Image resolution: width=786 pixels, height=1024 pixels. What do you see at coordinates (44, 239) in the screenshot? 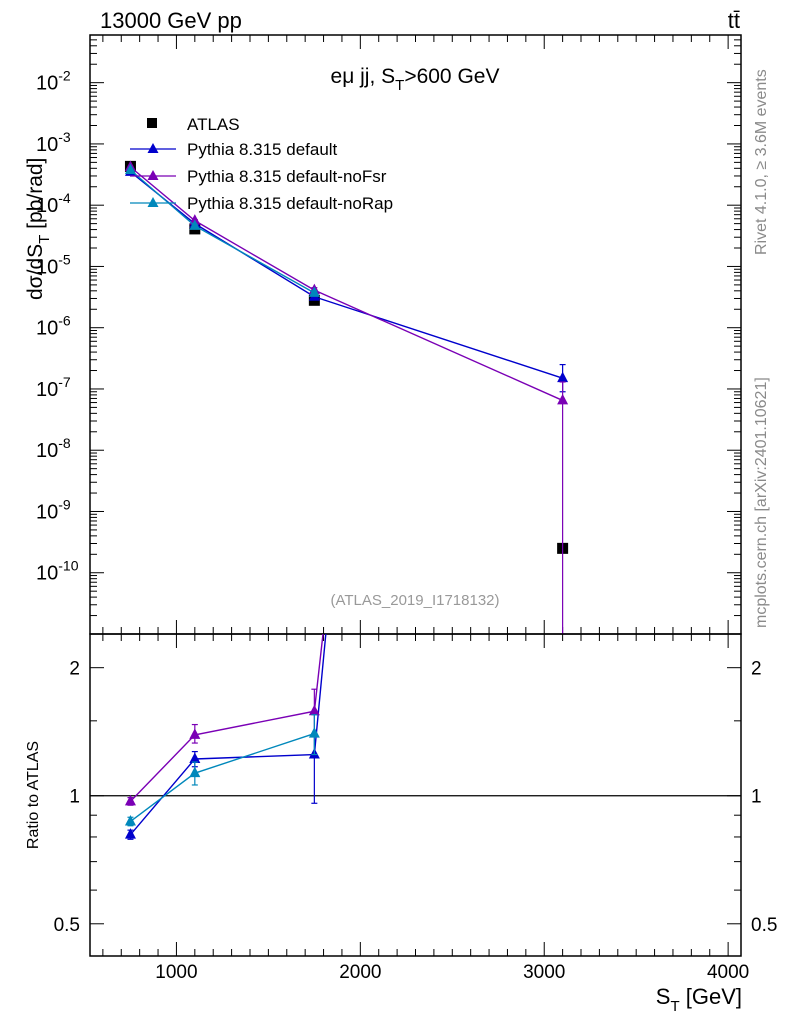
I see `main-y-axis-label-sub: T` at bounding box center [44, 239].